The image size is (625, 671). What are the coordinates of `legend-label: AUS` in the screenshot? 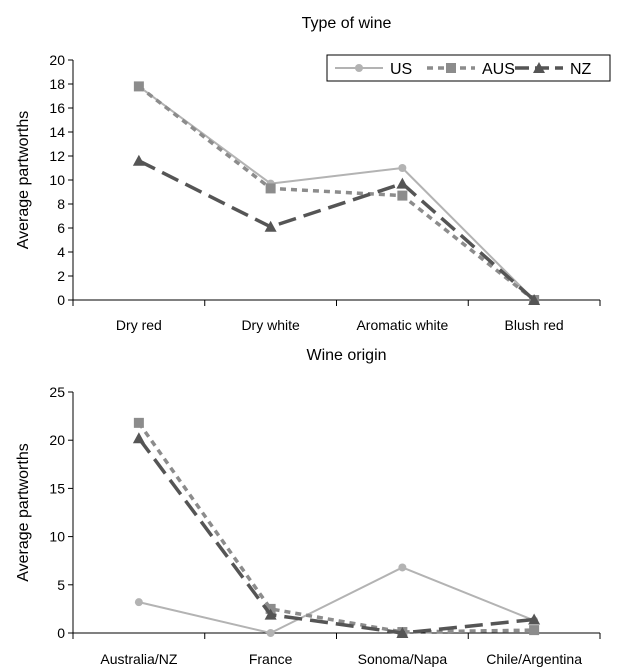 It's located at (498, 69).